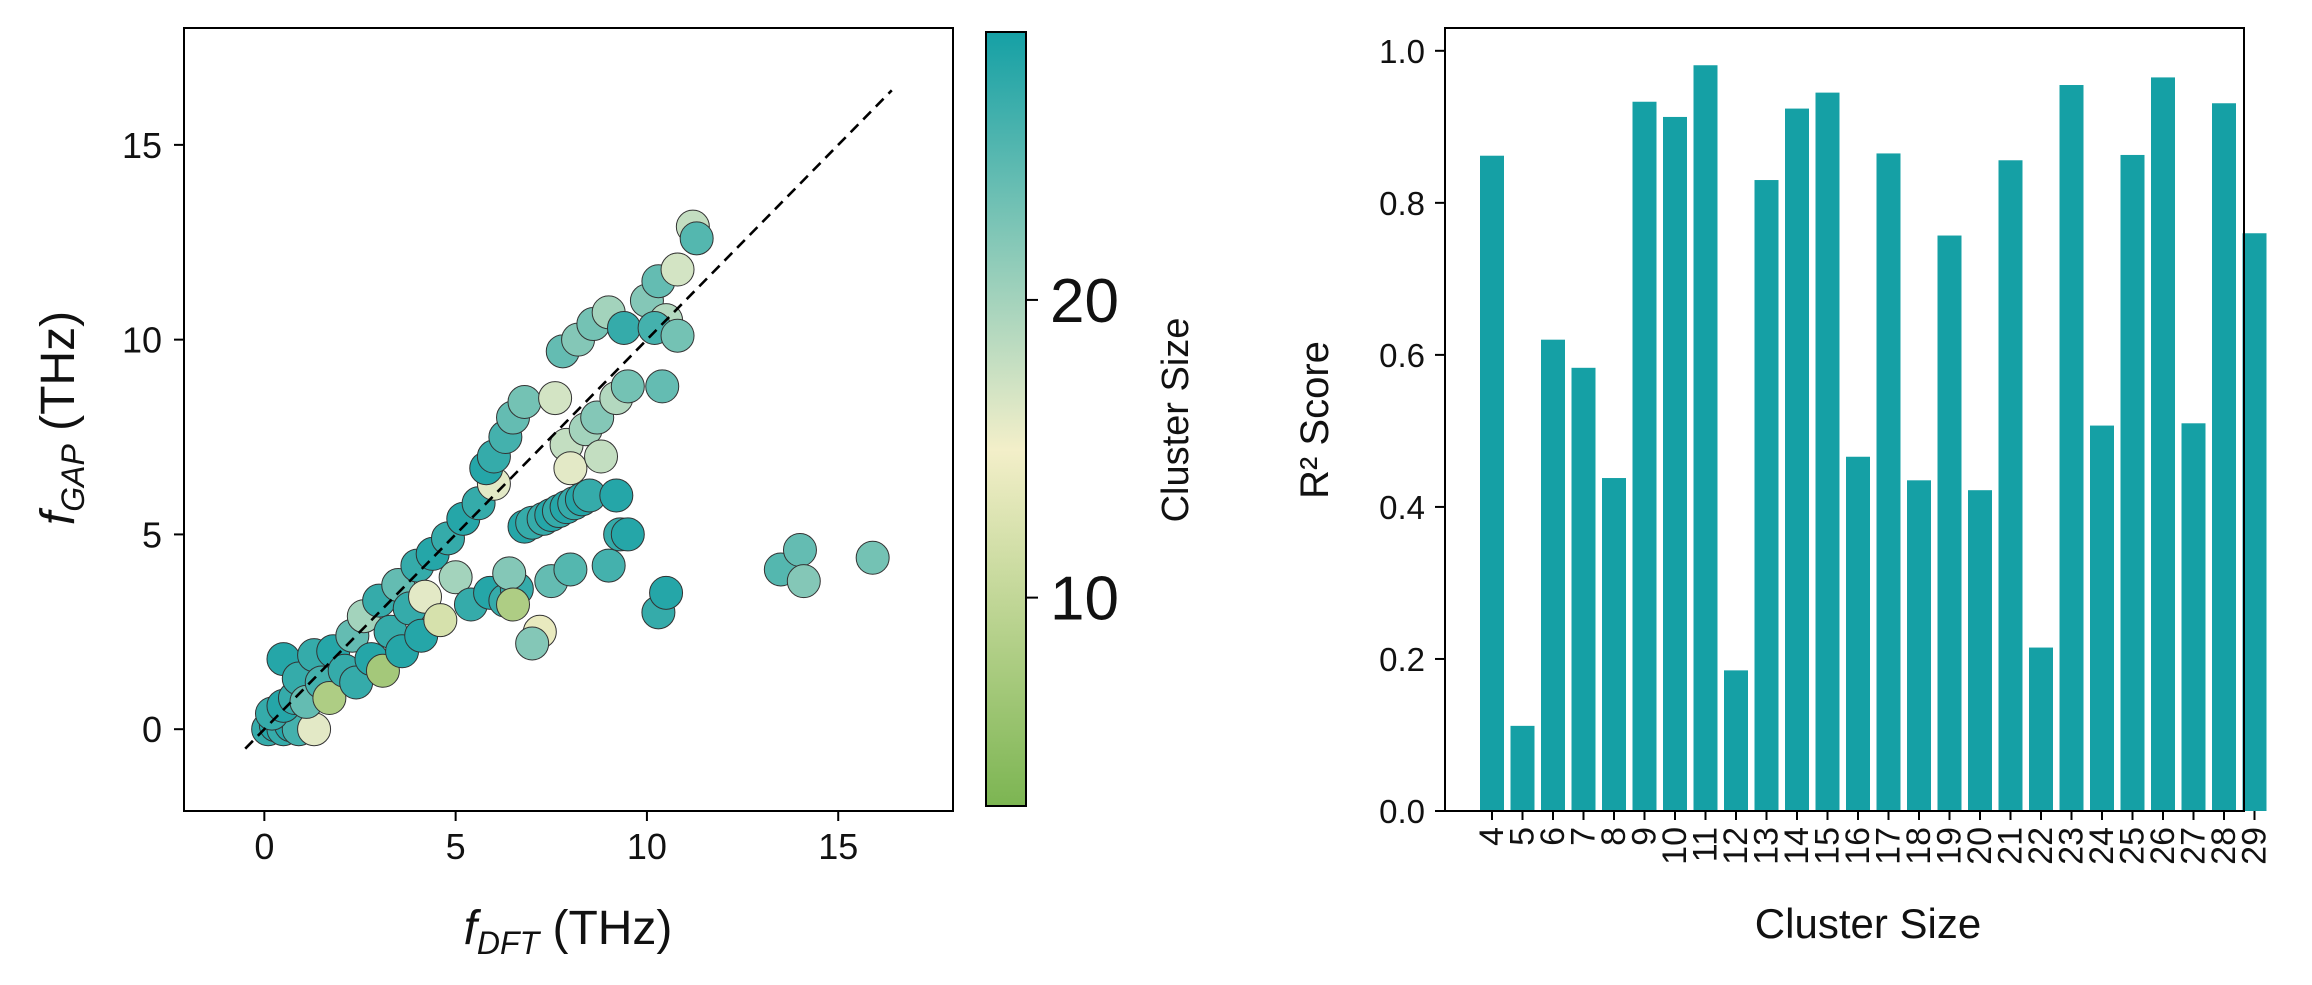  What do you see at coordinates (1614, 836) in the screenshot?
I see `bar-x-tick-label: 8` at bounding box center [1614, 836].